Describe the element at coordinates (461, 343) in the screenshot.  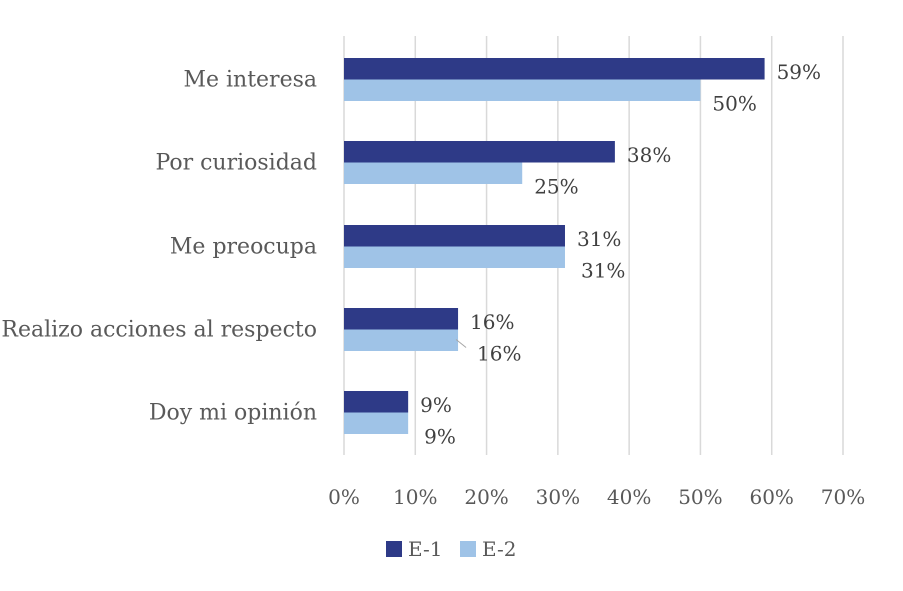
I see `leader-line` at that location.